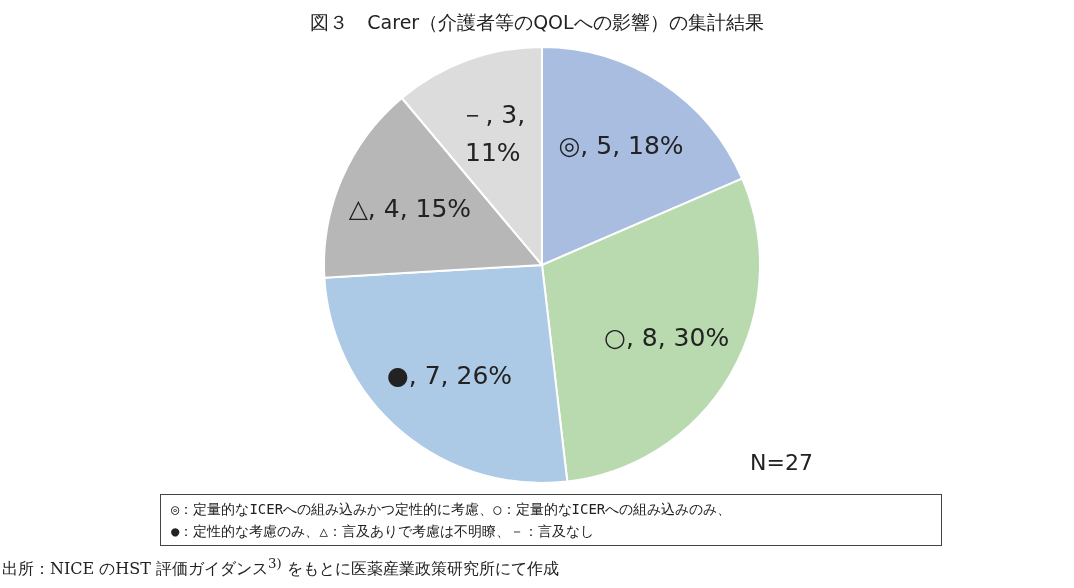 Image resolution: width=1074 pixels, height=588 pixels. Describe the element at coordinates (280, 568) in the screenshot. I see `text: 出所：NICE のHST 評価ガイダンス$^{3)}$ をもとに医薬産業政策研究所にて作成` at that location.